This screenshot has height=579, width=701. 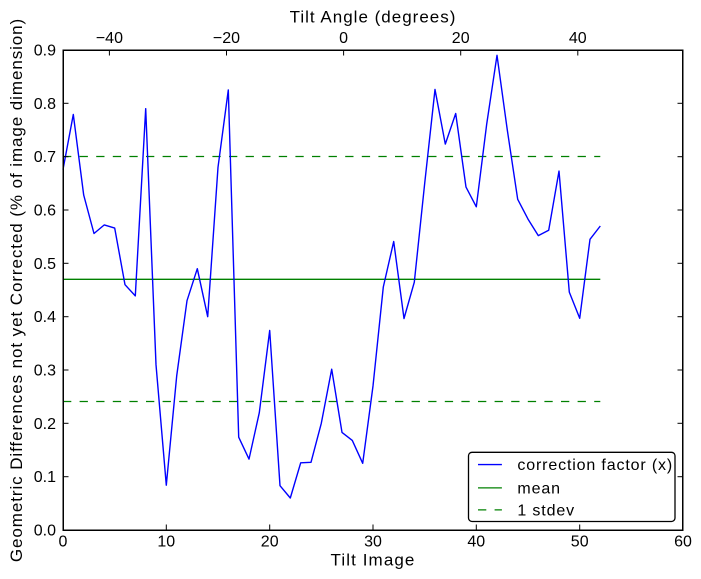 What do you see at coordinates (45, 477) in the screenshot?
I see `svg-text: 0.1` at bounding box center [45, 477].